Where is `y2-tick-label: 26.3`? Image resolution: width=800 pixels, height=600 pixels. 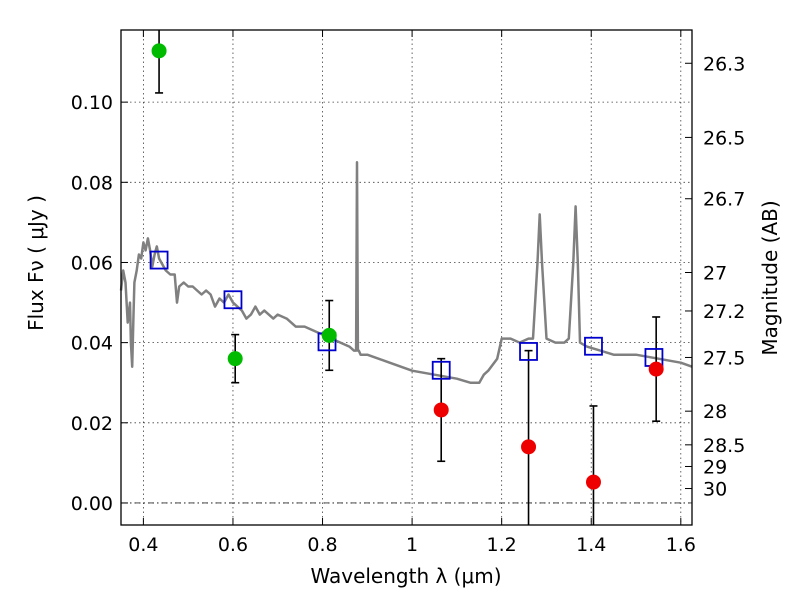 y2-tick-label: 26.3 is located at coordinates (724, 64).